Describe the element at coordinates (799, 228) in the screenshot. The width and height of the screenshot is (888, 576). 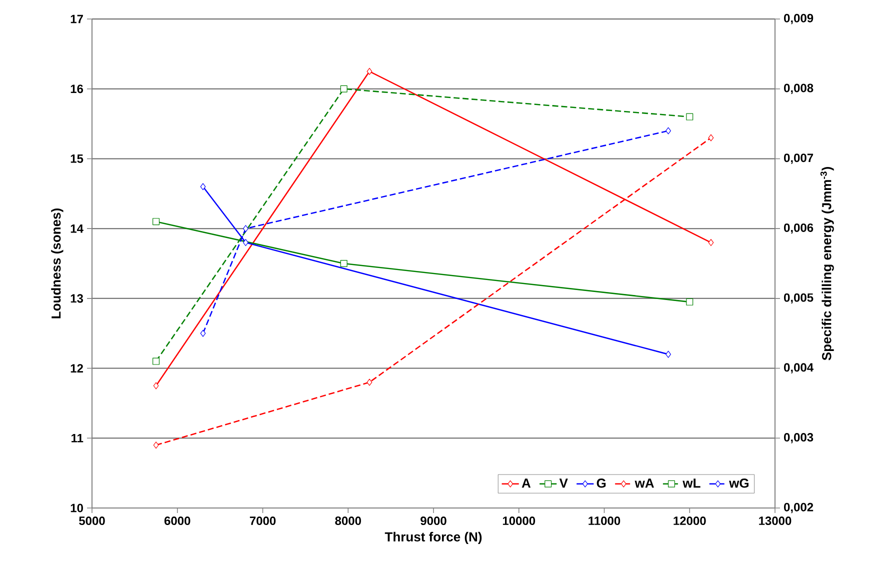
I see `y2-tick-label: 0,006` at that location.